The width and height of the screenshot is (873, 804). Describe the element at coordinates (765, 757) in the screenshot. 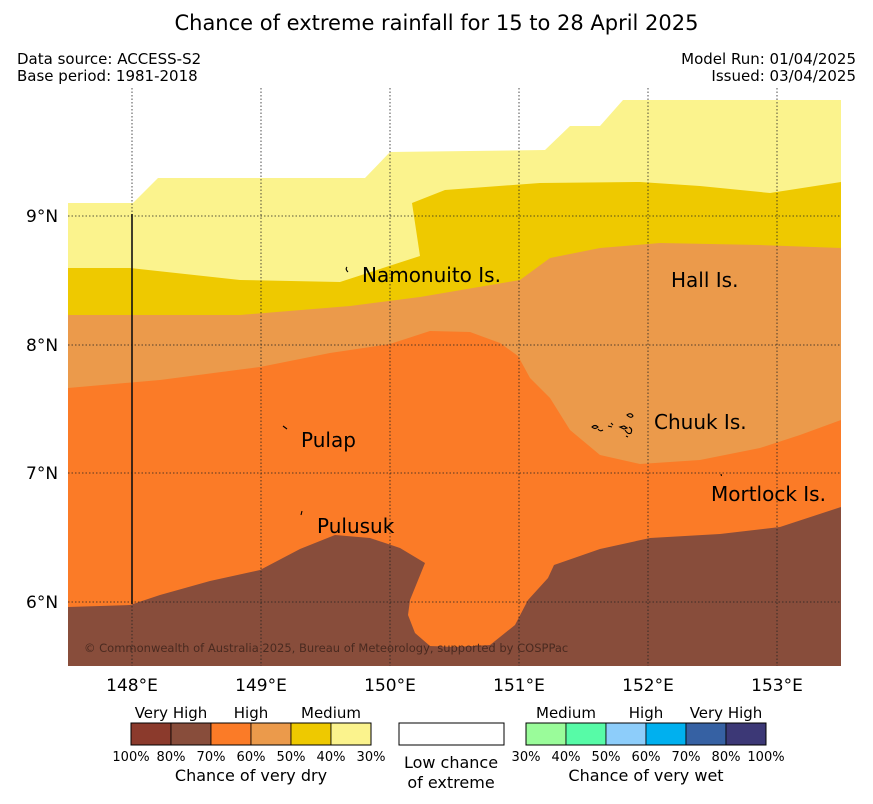

I see `legend-wet-tick: 100%` at that location.